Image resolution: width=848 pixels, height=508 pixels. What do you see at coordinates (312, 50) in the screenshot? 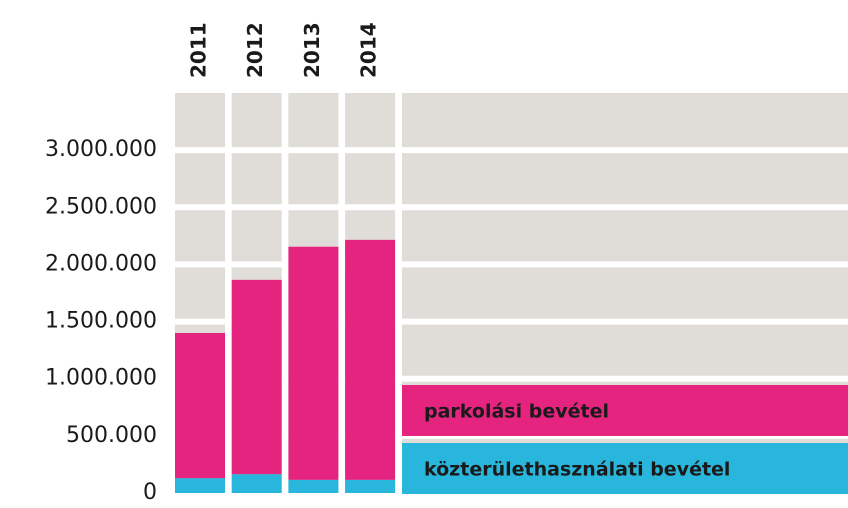
I see `x-tick-label: 2013` at bounding box center [312, 50].